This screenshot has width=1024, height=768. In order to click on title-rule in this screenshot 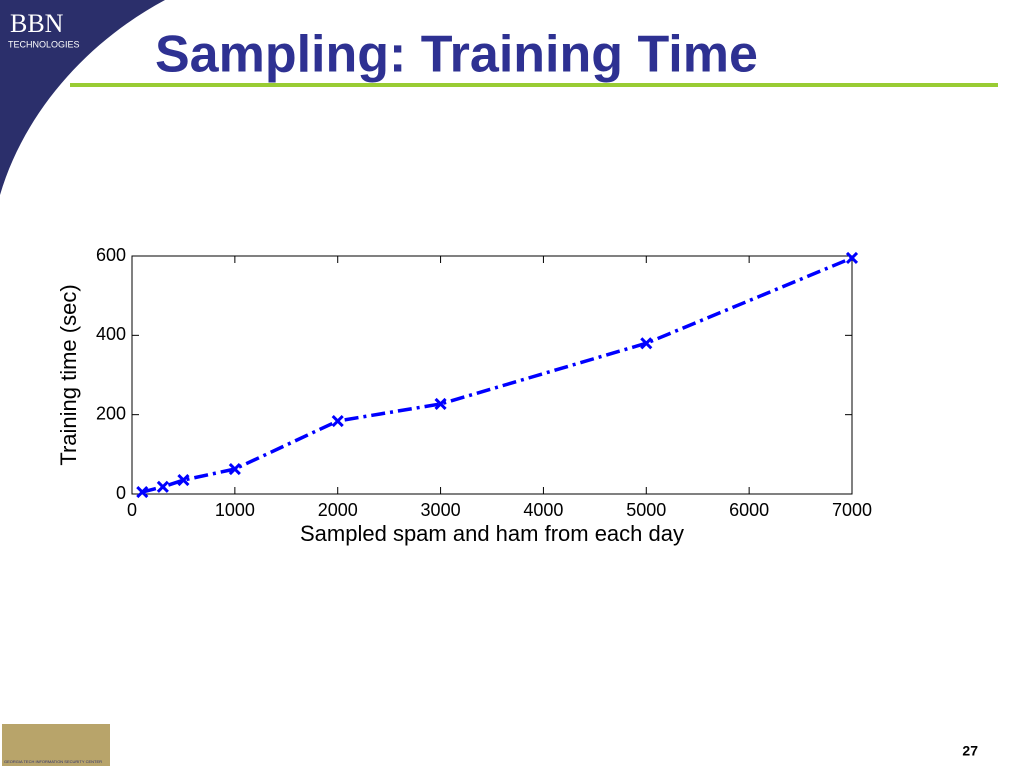, I will do `click(534, 85)`.